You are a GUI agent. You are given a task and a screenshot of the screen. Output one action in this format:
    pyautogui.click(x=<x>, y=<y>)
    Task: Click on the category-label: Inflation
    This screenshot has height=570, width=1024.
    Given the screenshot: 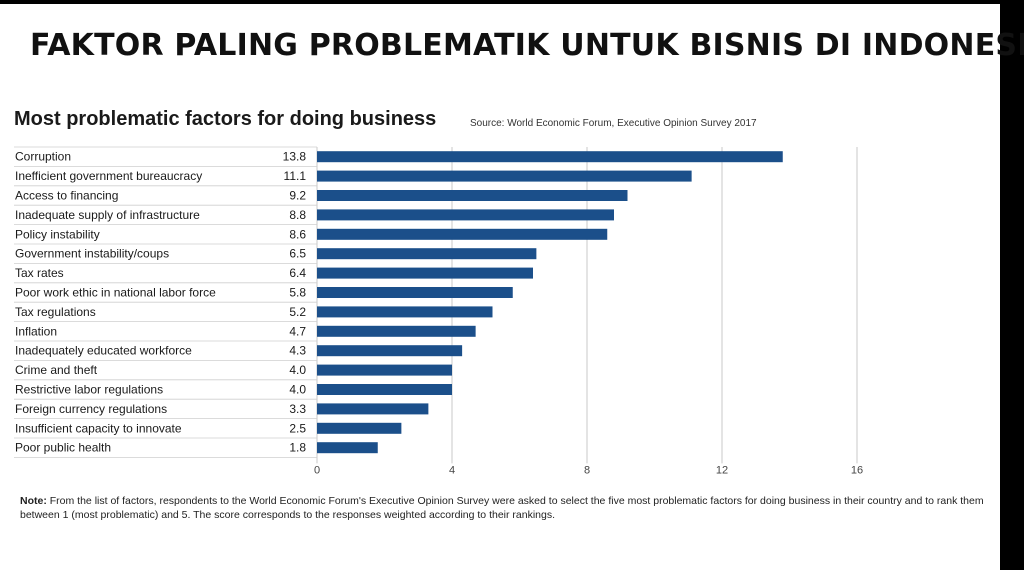 What is the action you would take?
    pyautogui.click(x=36, y=331)
    